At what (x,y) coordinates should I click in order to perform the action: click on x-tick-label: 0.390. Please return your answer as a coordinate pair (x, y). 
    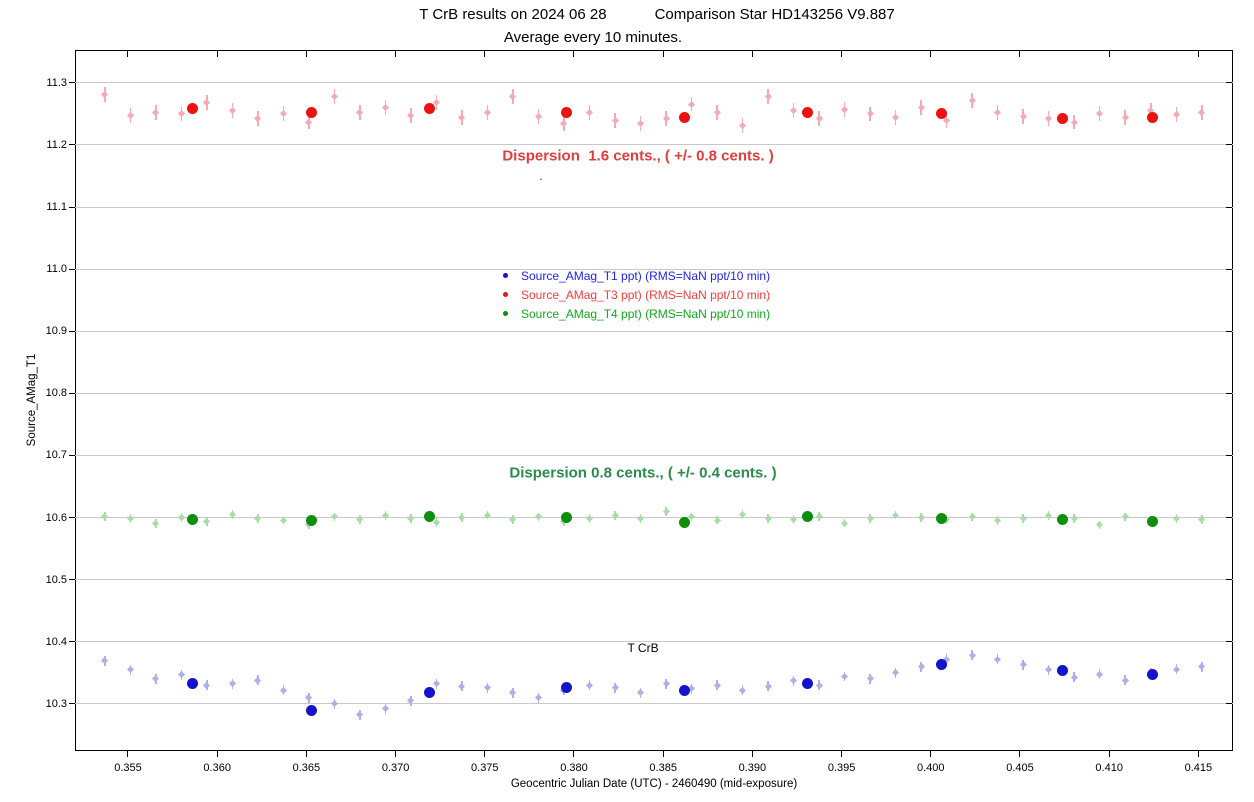
    Looking at the image, I should click on (752, 768).